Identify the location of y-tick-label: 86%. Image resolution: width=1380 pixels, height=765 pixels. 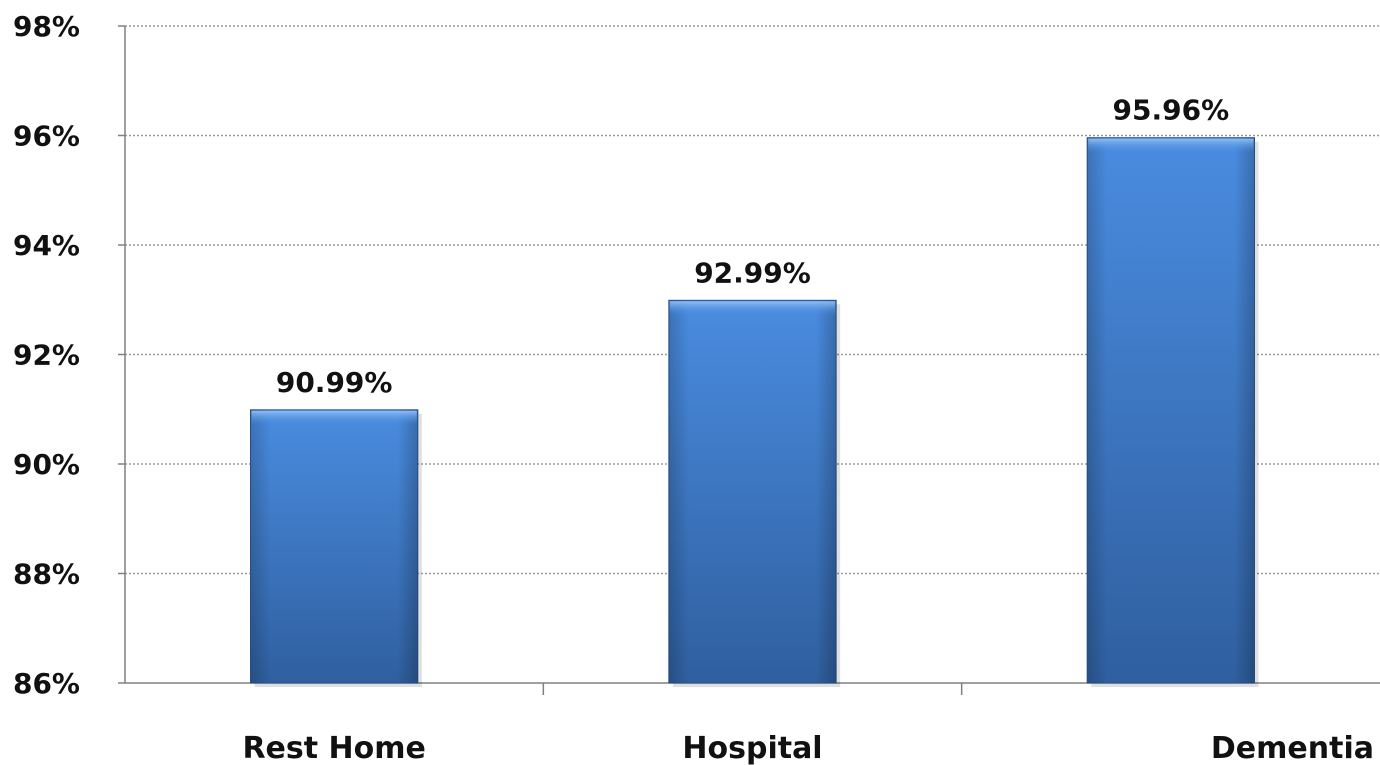
(46, 683).